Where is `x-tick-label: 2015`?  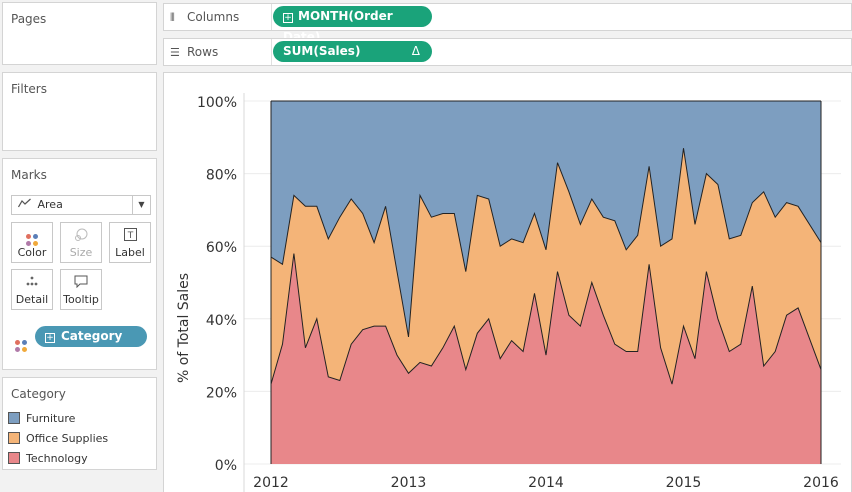 x-tick-label: 2015 is located at coordinates (684, 483).